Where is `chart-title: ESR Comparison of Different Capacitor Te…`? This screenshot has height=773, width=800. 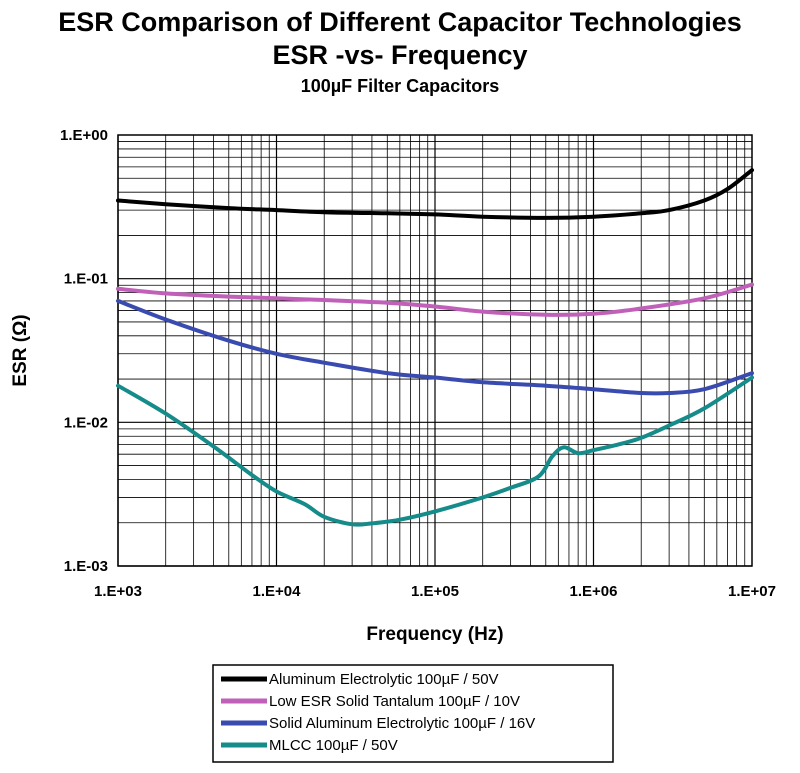 chart-title: ESR Comparison of Different Capacitor Te… is located at coordinates (400, 22).